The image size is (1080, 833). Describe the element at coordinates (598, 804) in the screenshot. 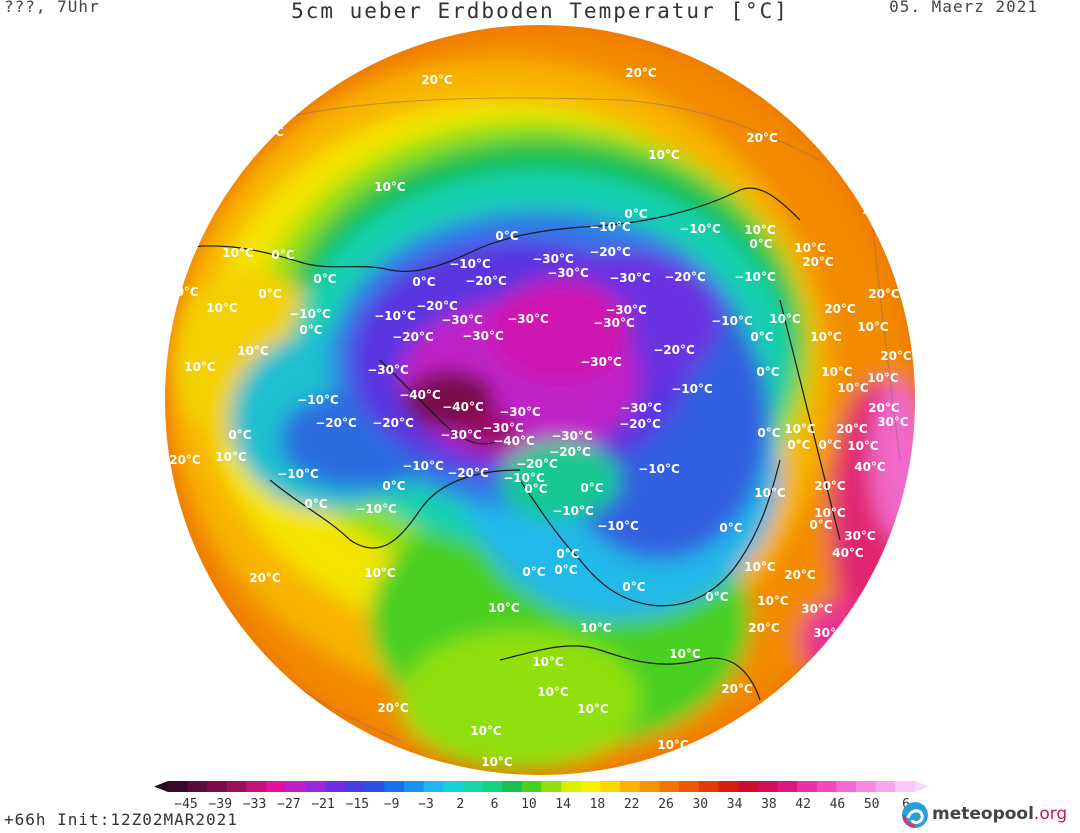

I see `legend-tick-label: 18` at that location.